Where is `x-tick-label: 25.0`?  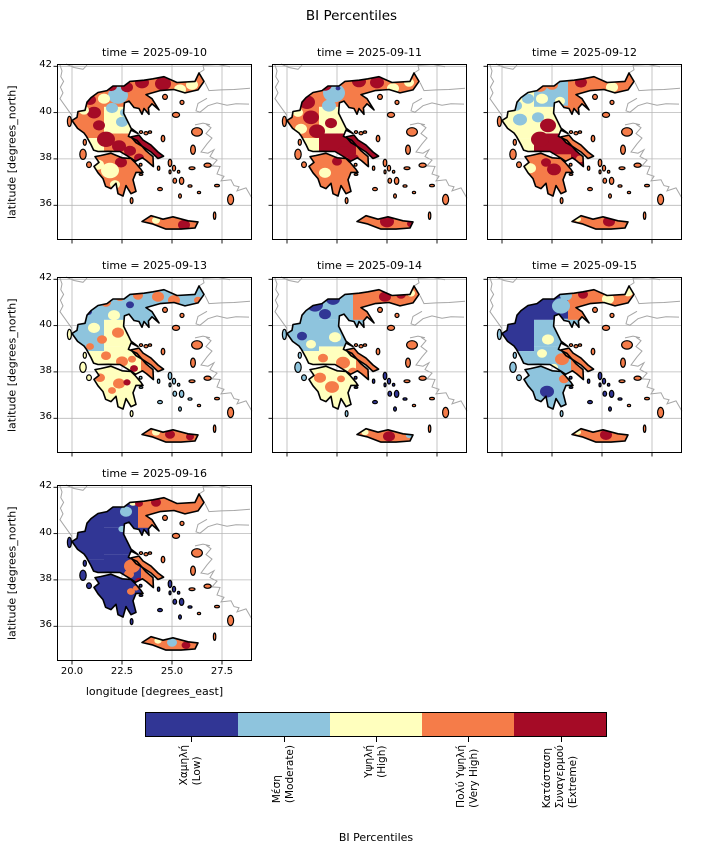 x-tick-label: 25.0 is located at coordinates (172, 671).